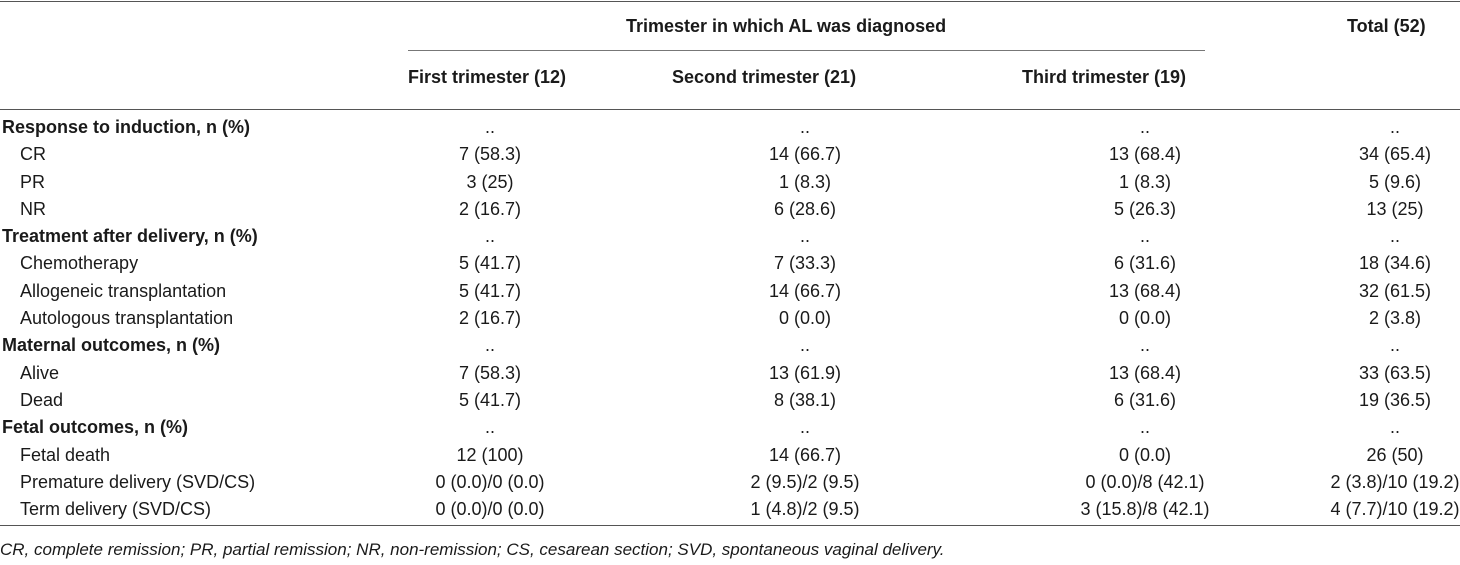  Describe the element at coordinates (130, 236) in the screenshot. I see `section-label: Treatment after delivery, n (%)` at that location.